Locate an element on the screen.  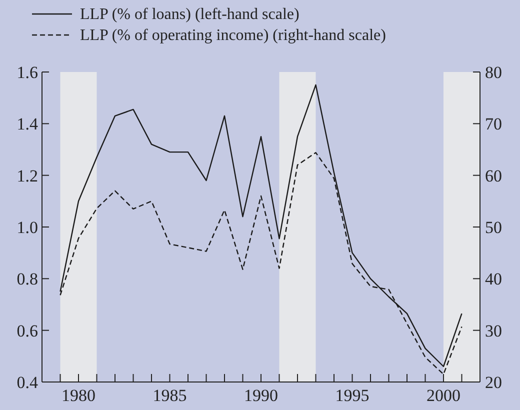
x-tick-label: 1980 is located at coordinates (79, 395).